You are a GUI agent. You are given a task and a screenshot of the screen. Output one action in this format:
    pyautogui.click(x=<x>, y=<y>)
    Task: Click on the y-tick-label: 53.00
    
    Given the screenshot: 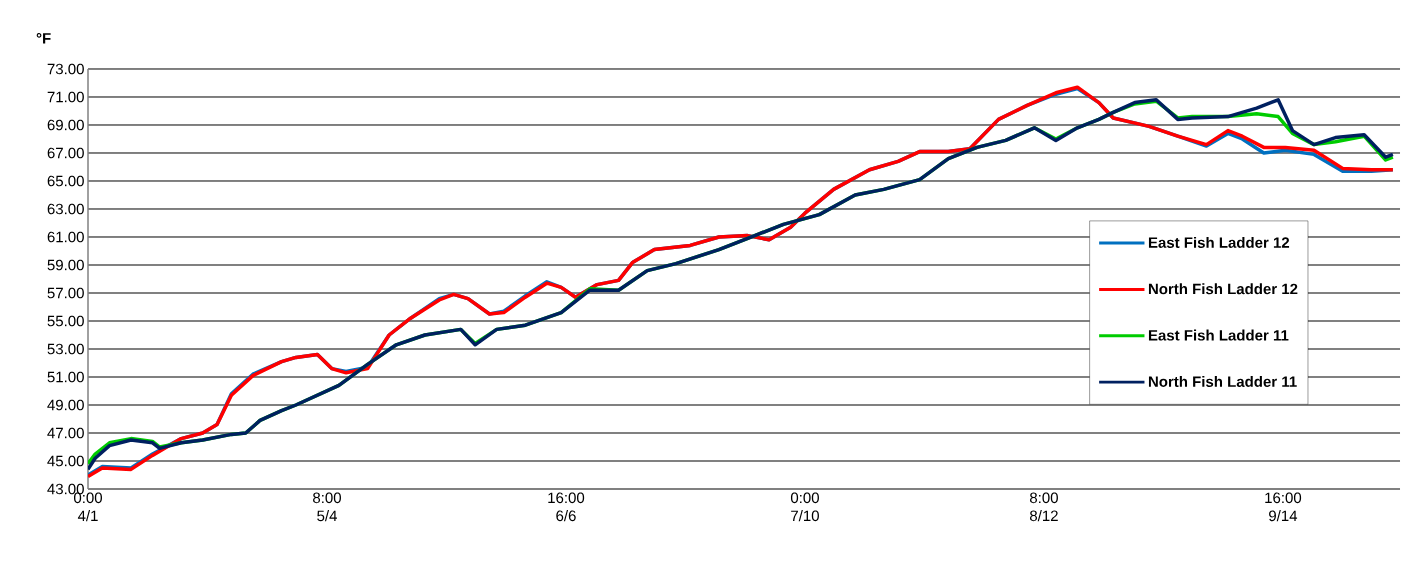 What is the action you would take?
    pyautogui.click(x=65, y=349)
    